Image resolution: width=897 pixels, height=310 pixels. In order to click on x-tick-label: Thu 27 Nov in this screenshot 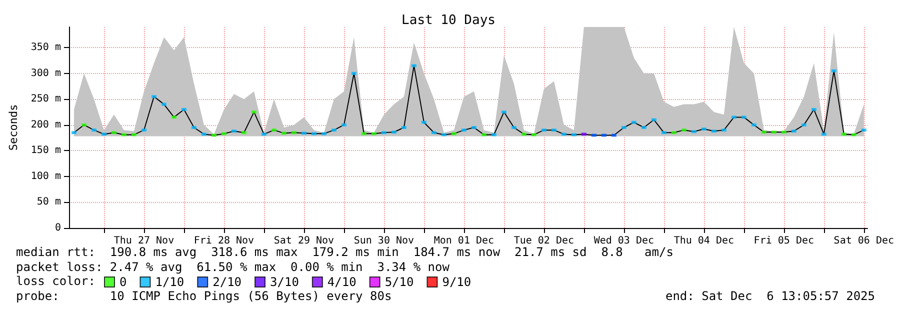, I will do `click(144, 241)`.